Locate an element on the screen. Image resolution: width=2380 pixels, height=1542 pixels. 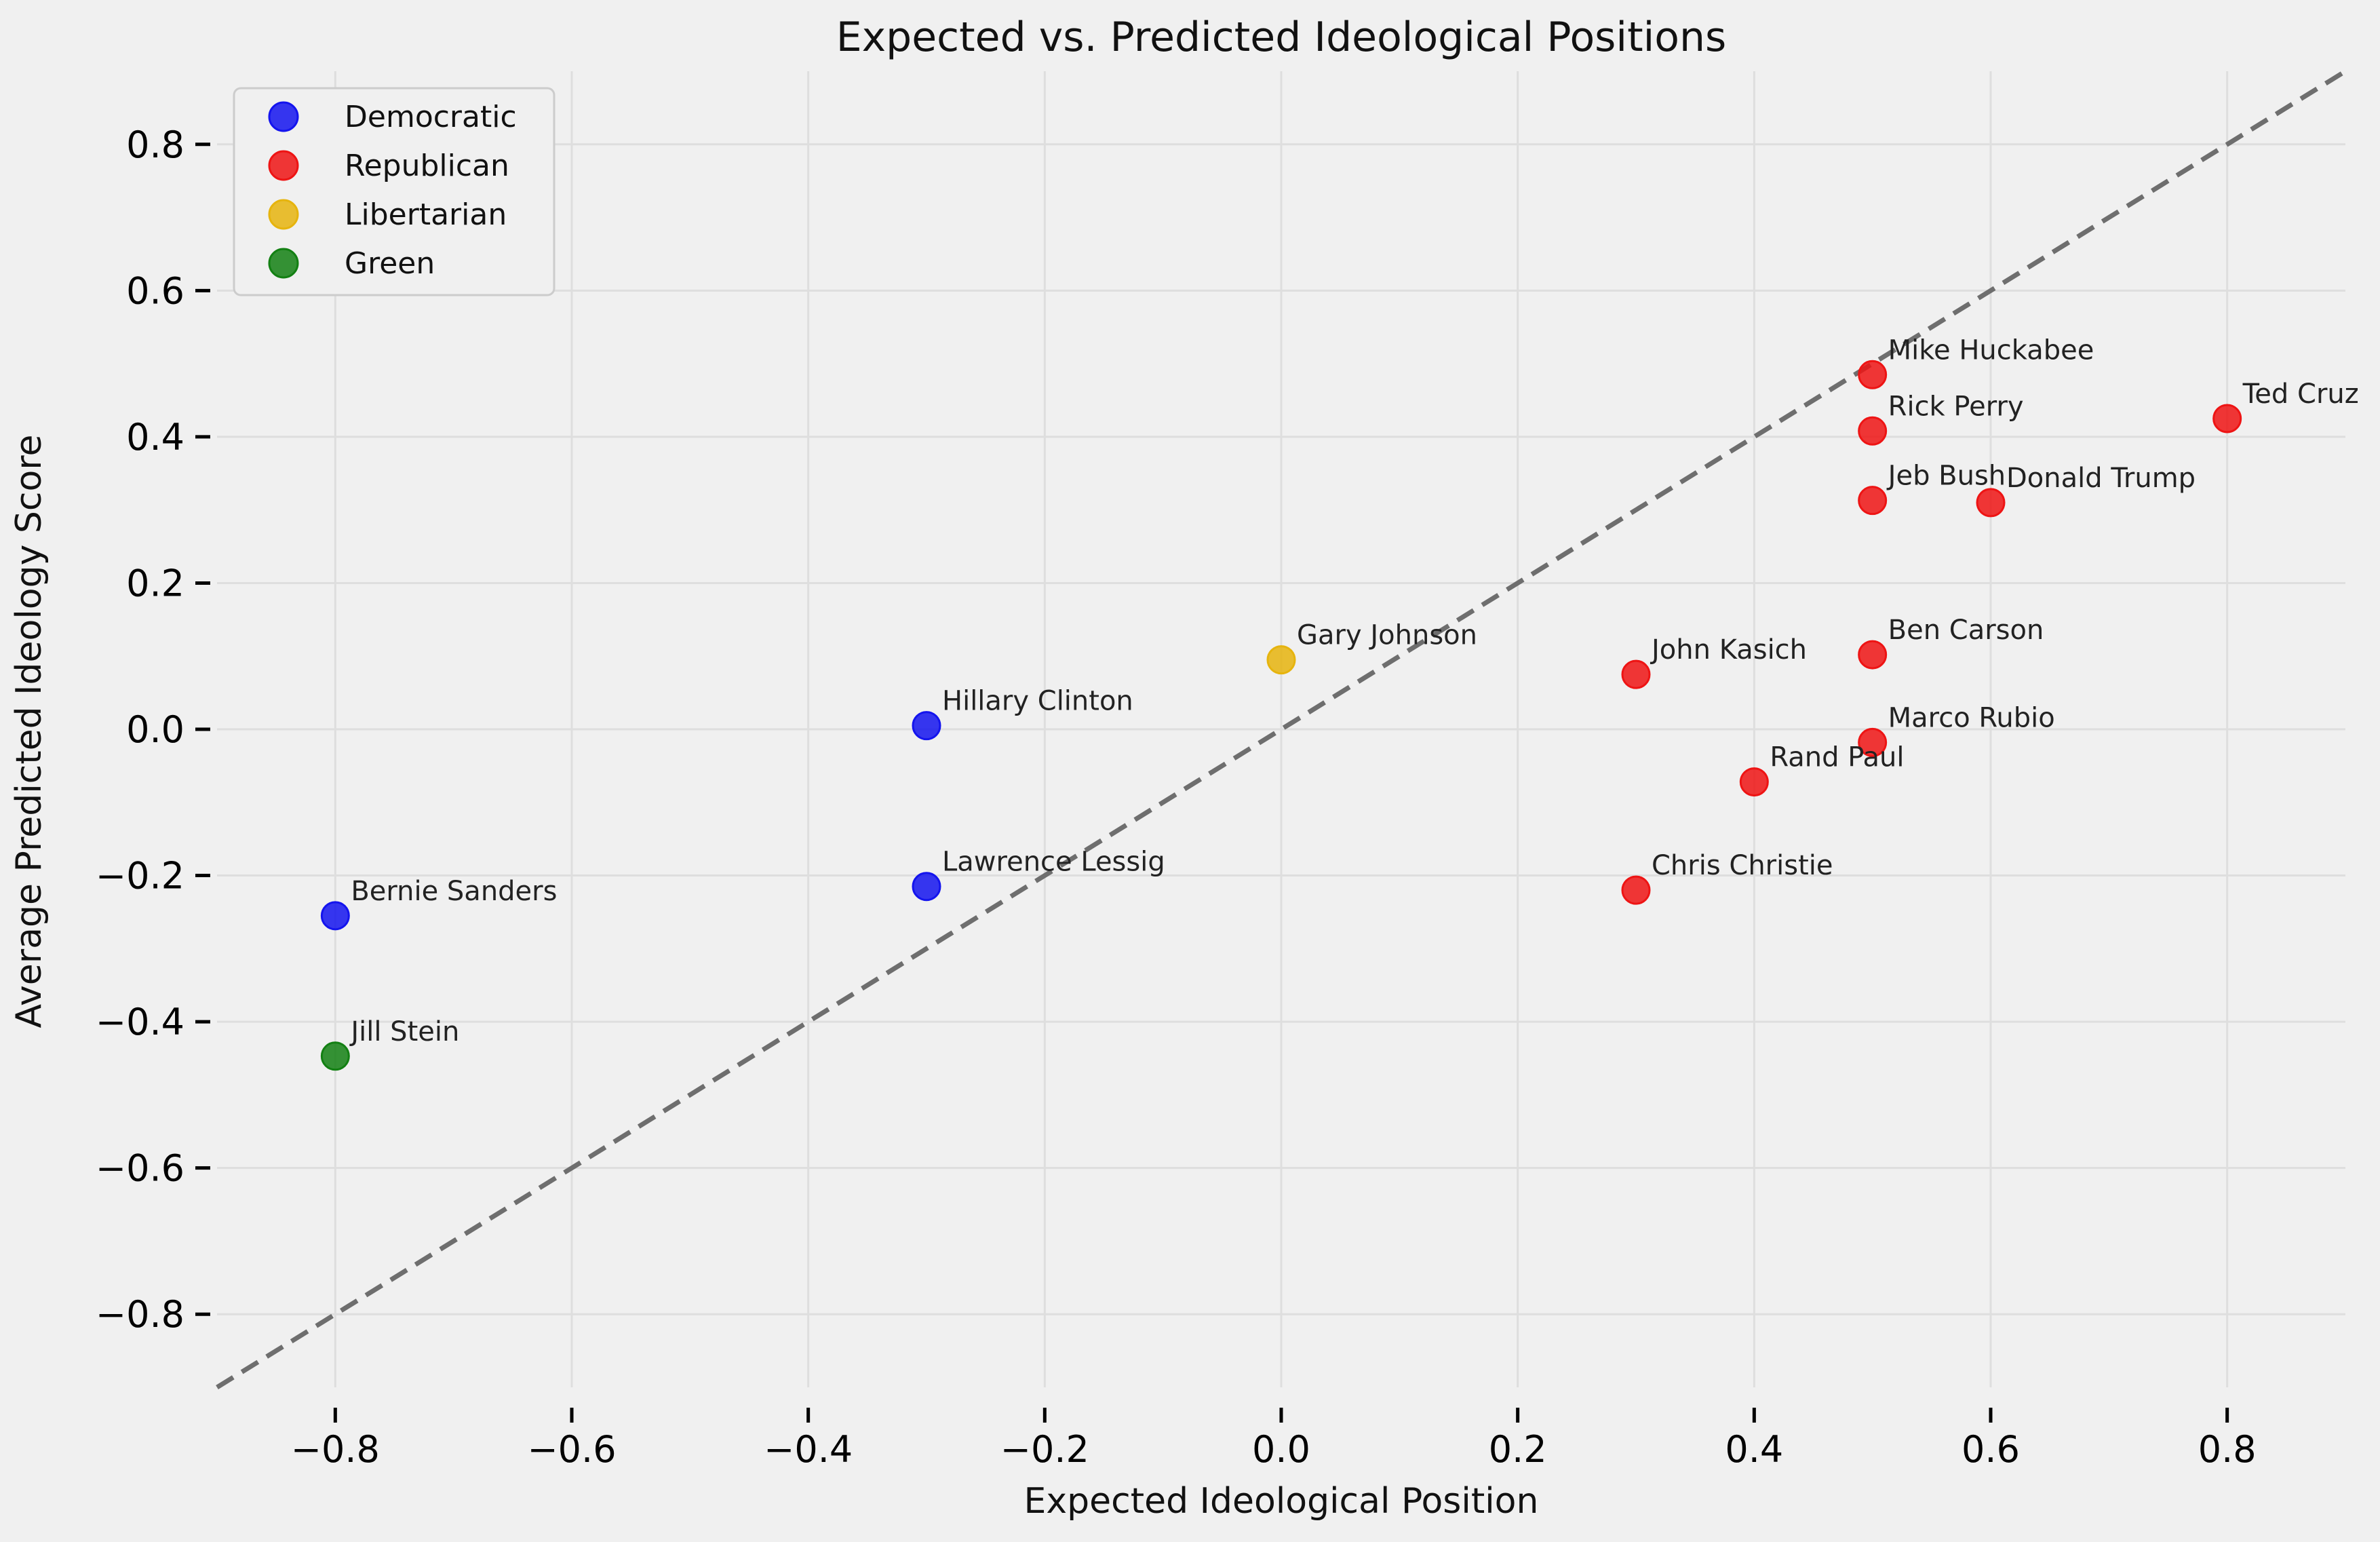
point-label: Jill Stein is located at coordinates (404, 1031).